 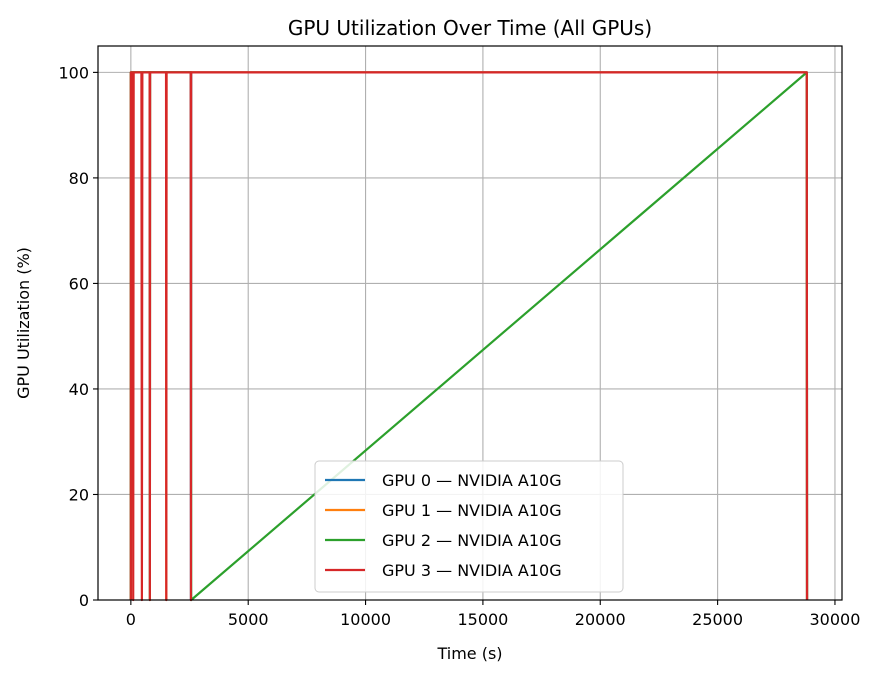 I want to click on y-tick-label: 0, so click(x=84, y=600).